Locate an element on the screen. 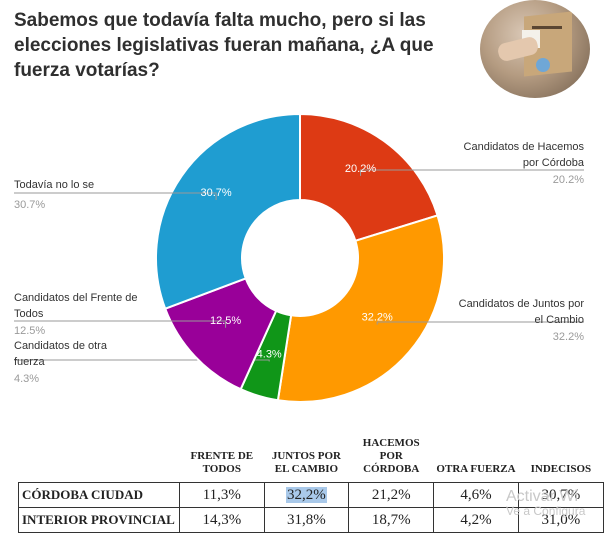  table-cell: 14,3% is located at coordinates (222, 520).